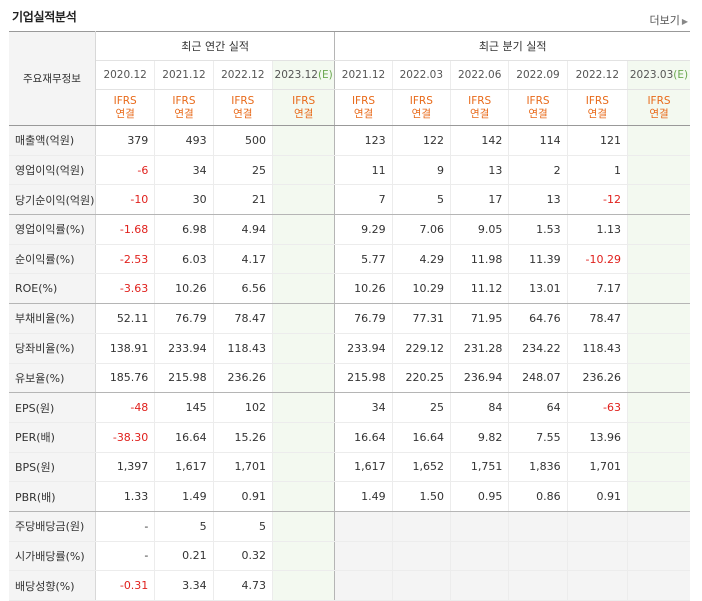 This screenshot has width=702, height=601. I want to click on value-cell: 379, so click(124, 140).